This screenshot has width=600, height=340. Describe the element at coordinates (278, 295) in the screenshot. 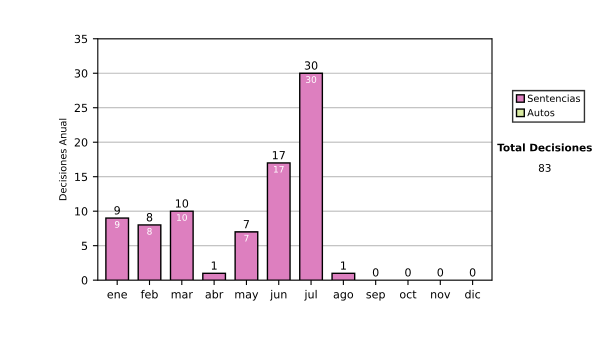

I see `x-tick-label: jun` at that location.